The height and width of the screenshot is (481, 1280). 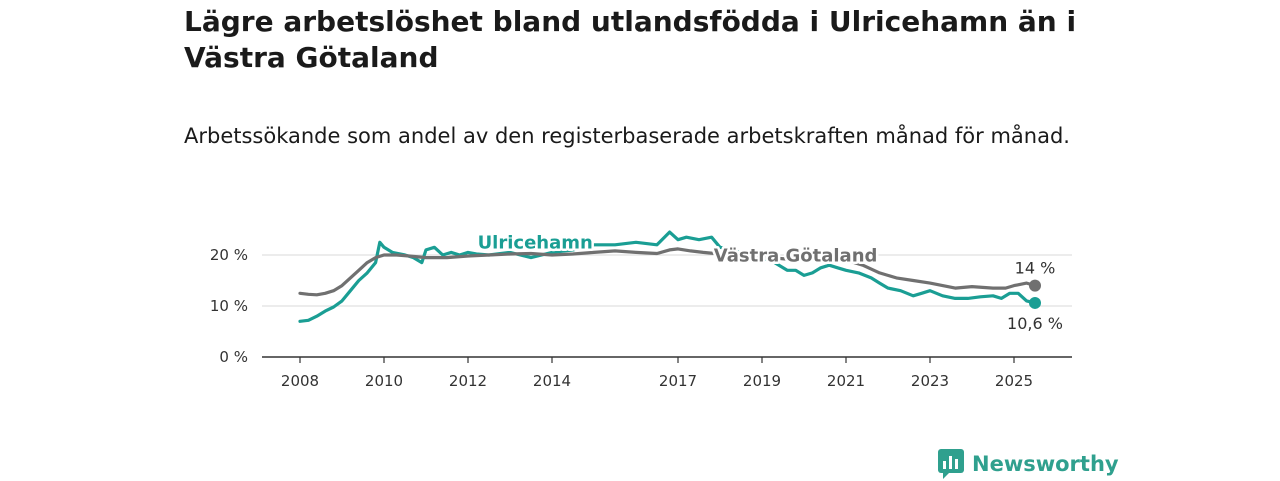 I want to click on series-lines, so click(x=669, y=276).